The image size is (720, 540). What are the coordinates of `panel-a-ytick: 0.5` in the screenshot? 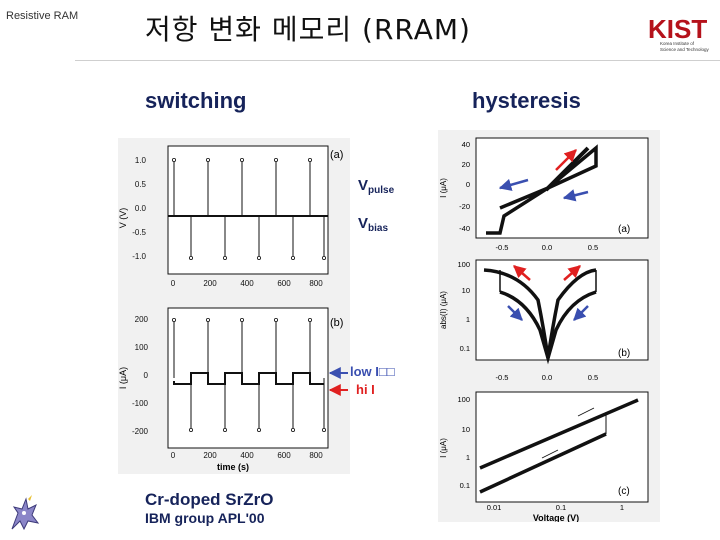 It's located at (141, 184).